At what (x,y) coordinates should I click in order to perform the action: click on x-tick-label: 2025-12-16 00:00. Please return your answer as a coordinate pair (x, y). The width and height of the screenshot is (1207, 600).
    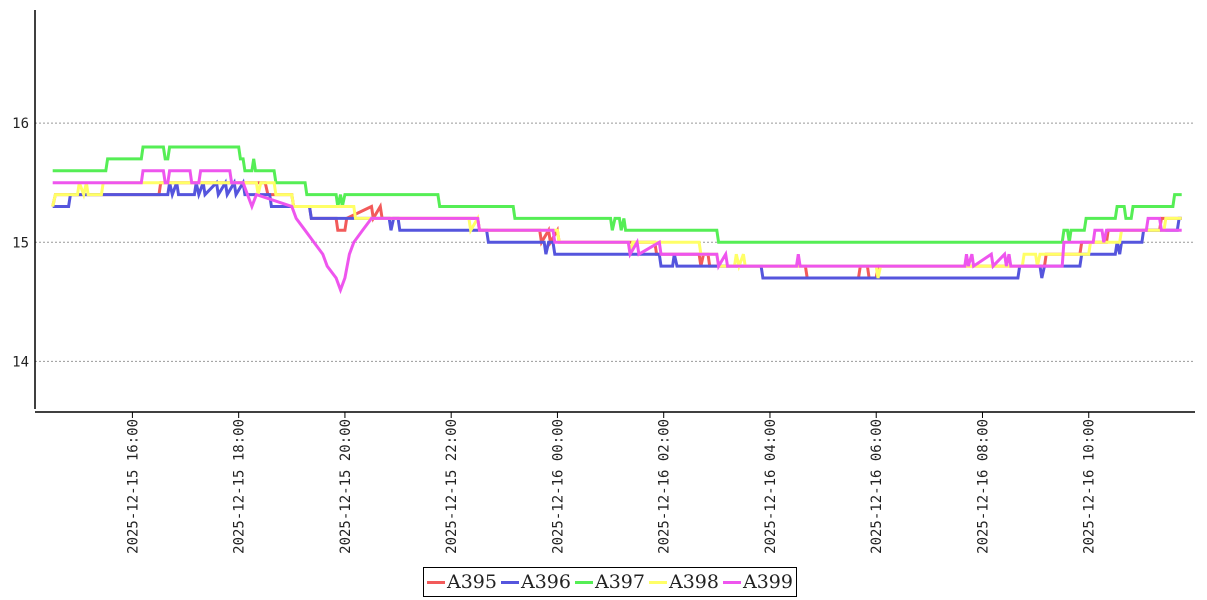
    Looking at the image, I should click on (558, 486).